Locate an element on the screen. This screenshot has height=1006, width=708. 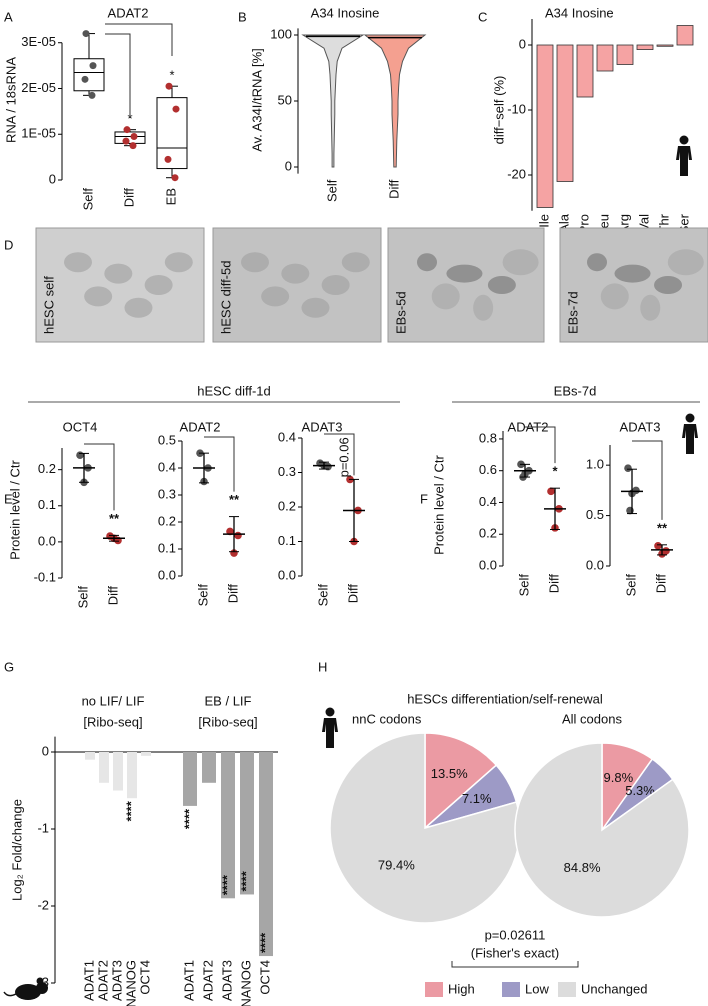
y-axis-label: Av. A34I/tRNA [%] is located at coordinates (256, 100).